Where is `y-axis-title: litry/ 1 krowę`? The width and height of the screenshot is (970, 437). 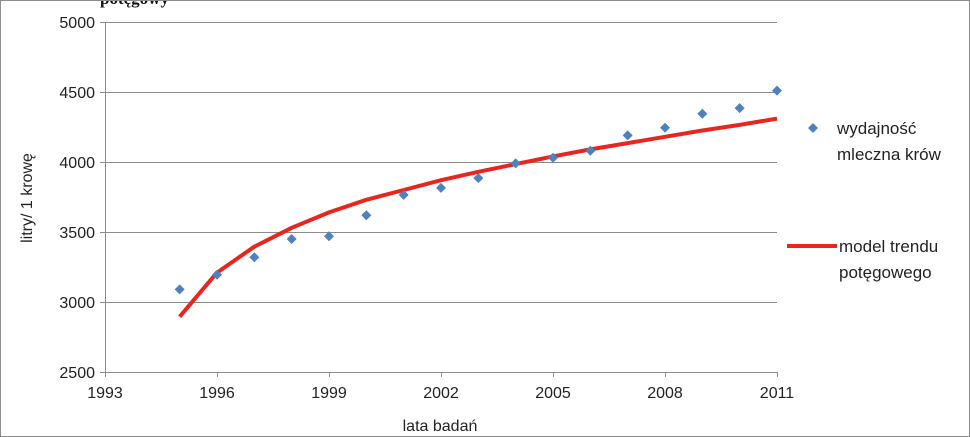 y-axis-title: litry/ 1 krowę is located at coordinates (27, 198).